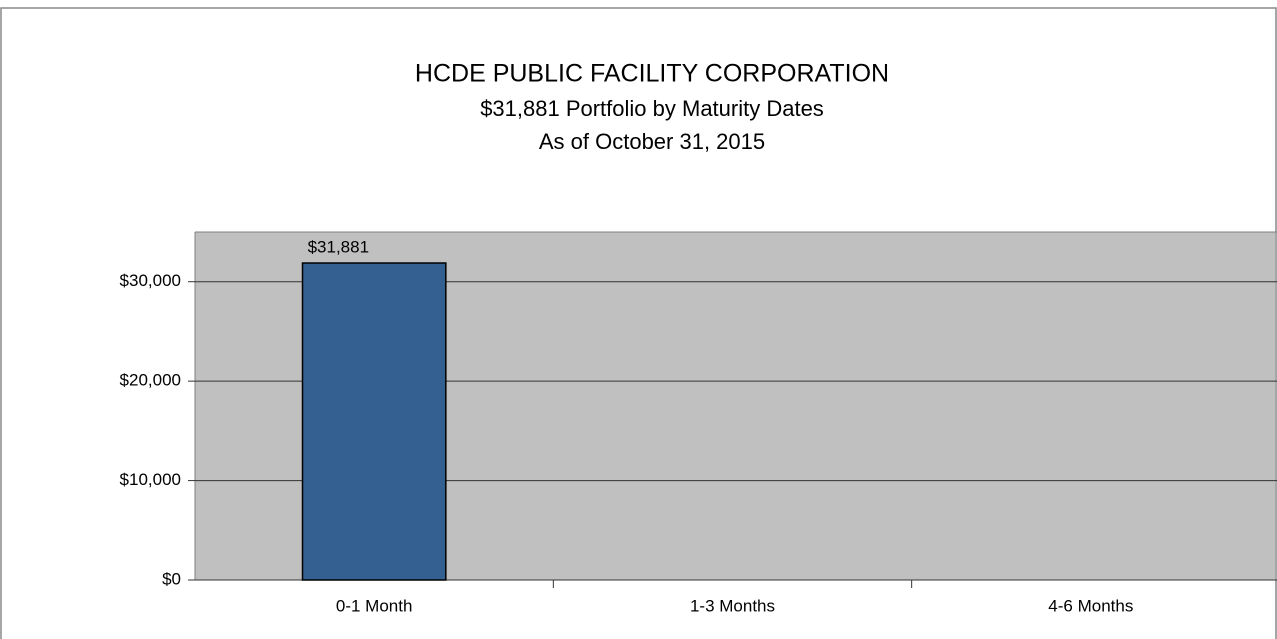  What do you see at coordinates (1090, 605) in the screenshot?
I see `x-tick-label: 4-6 Months` at bounding box center [1090, 605].